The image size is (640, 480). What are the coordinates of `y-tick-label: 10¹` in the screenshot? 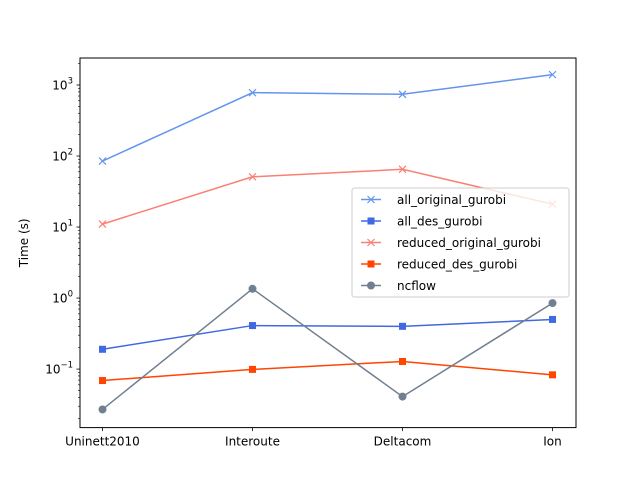 It's located at (62, 227).